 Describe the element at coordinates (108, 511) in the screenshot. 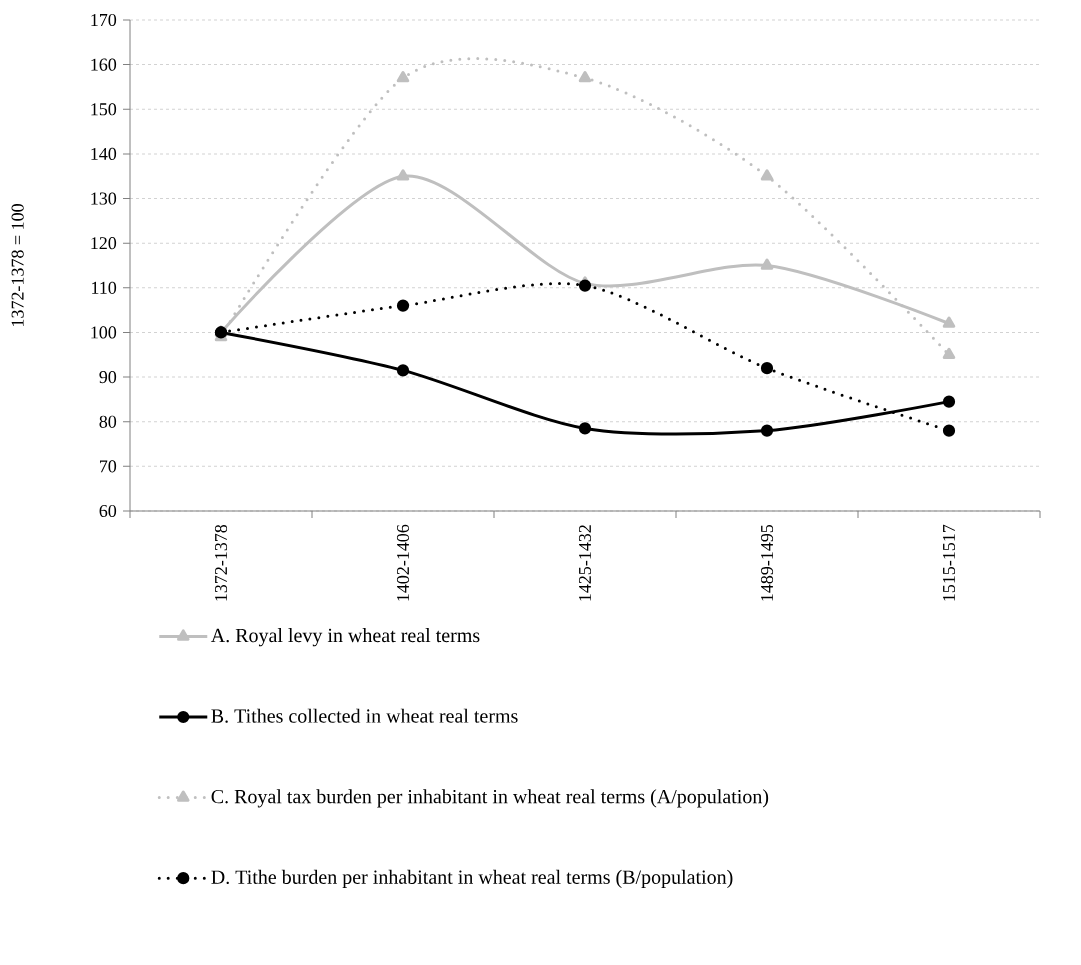

I see `y-tick-label: 60` at that location.